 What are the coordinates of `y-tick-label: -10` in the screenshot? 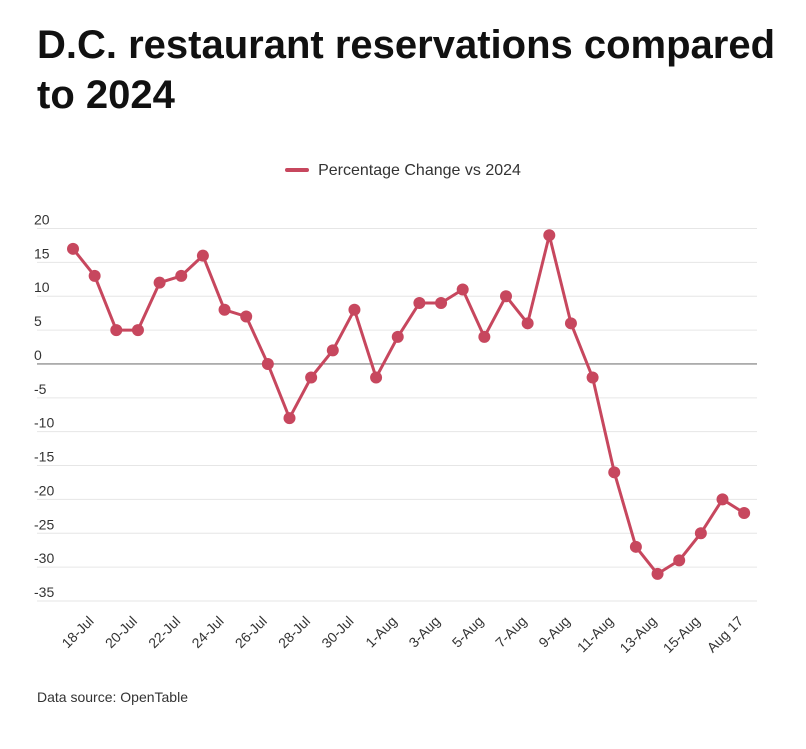 It's located at (44, 423).